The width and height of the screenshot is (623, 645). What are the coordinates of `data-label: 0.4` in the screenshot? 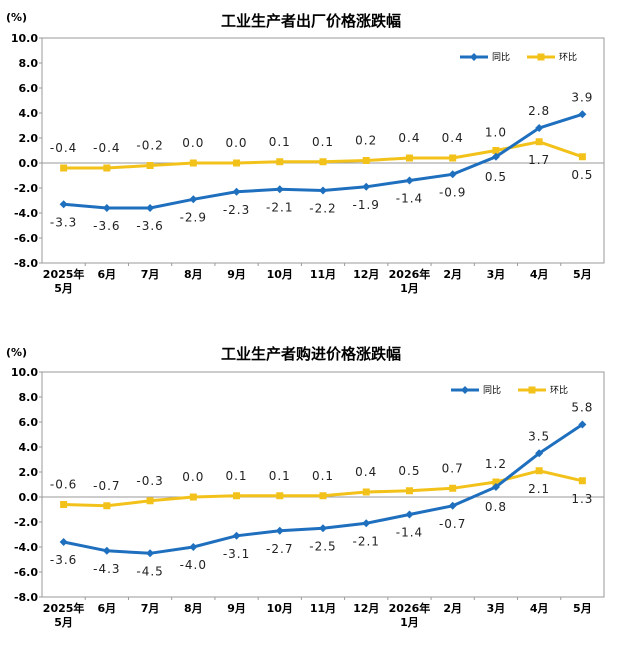 It's located at (366, 472).